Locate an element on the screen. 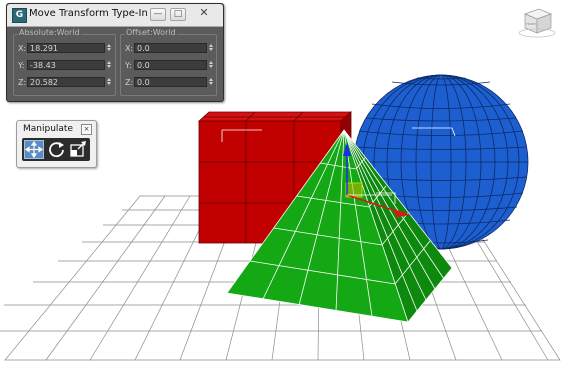 Image resolution: width=571 pixels, height=365 pixels. offset-x-label: X: is located at coordinates (129, 48).